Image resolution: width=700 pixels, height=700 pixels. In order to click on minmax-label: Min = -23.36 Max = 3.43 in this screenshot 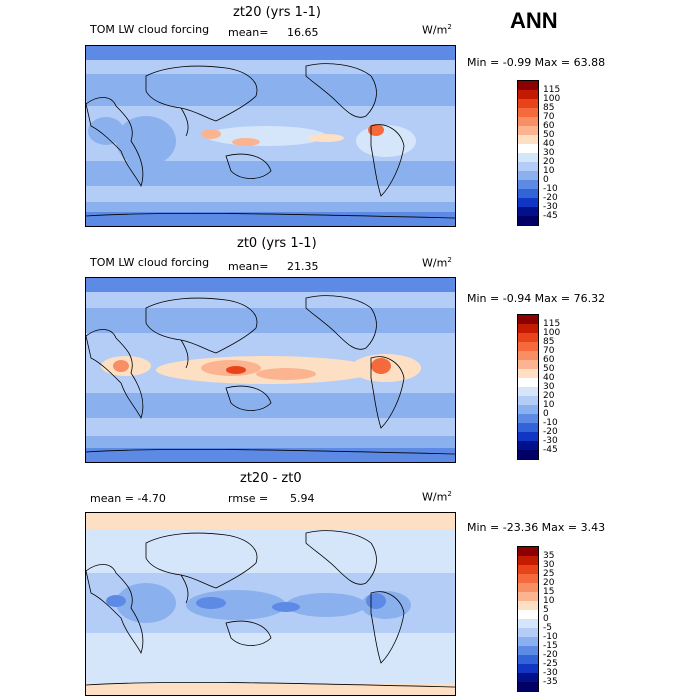, I will do `click(536, 527)`.